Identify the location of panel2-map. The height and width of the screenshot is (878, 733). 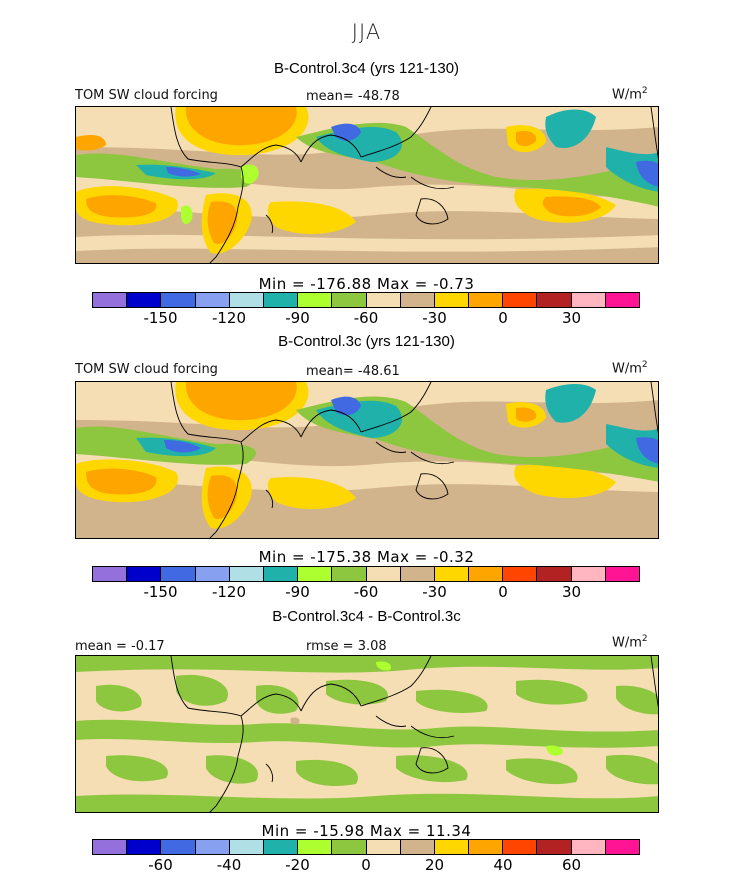
(367, 460).